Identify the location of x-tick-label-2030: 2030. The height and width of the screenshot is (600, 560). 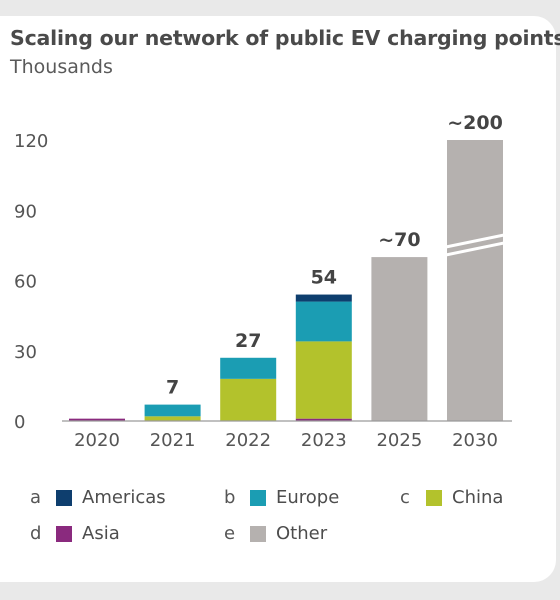
(475, 440).